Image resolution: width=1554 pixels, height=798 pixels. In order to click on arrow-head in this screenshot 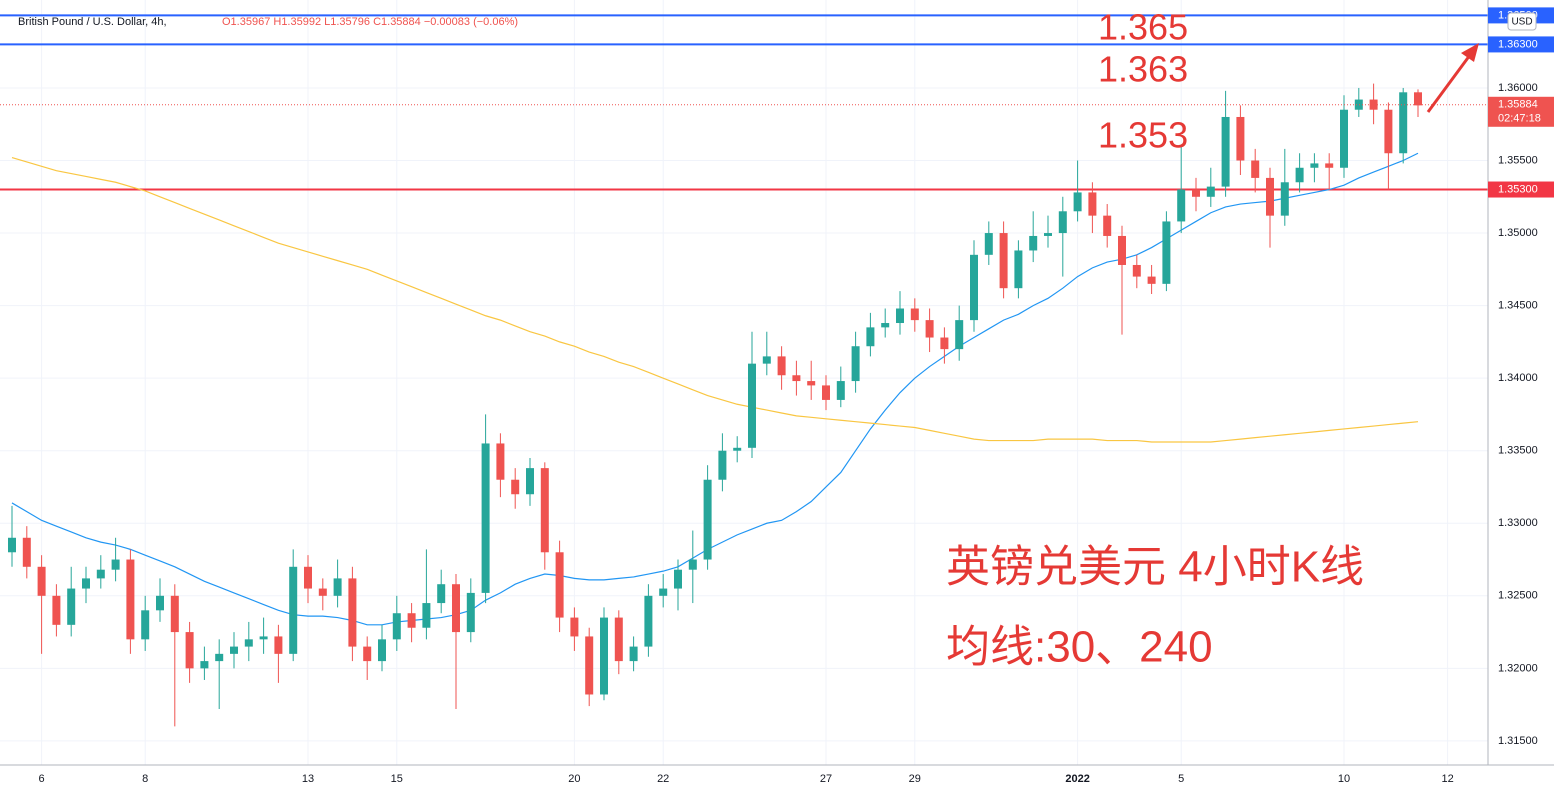, I will do `click(1470, 52)`.